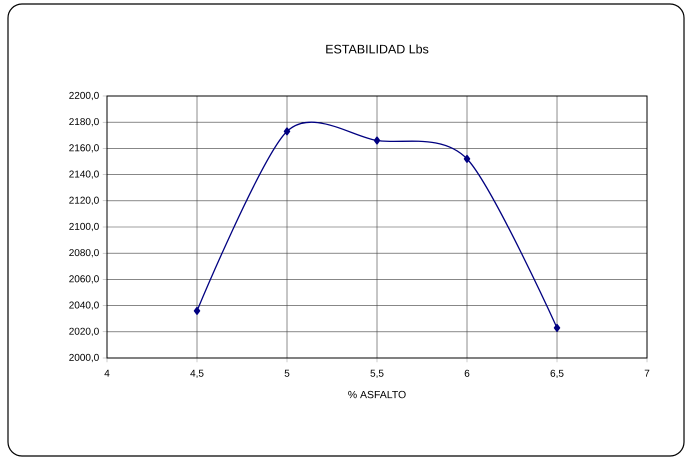  I want to click on y-tick-label: 2040,0, so click(84, 305).